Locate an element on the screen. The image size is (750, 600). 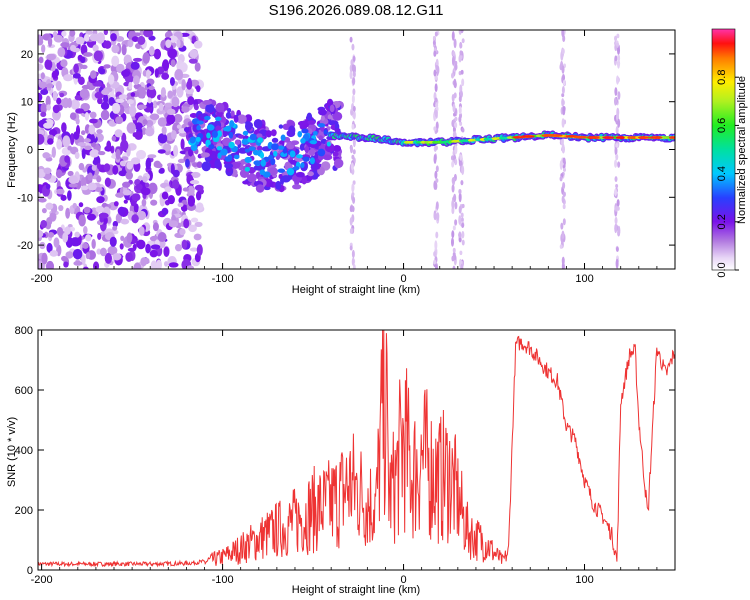
y-tick-label: 400 is located at coordinates (24, 451).